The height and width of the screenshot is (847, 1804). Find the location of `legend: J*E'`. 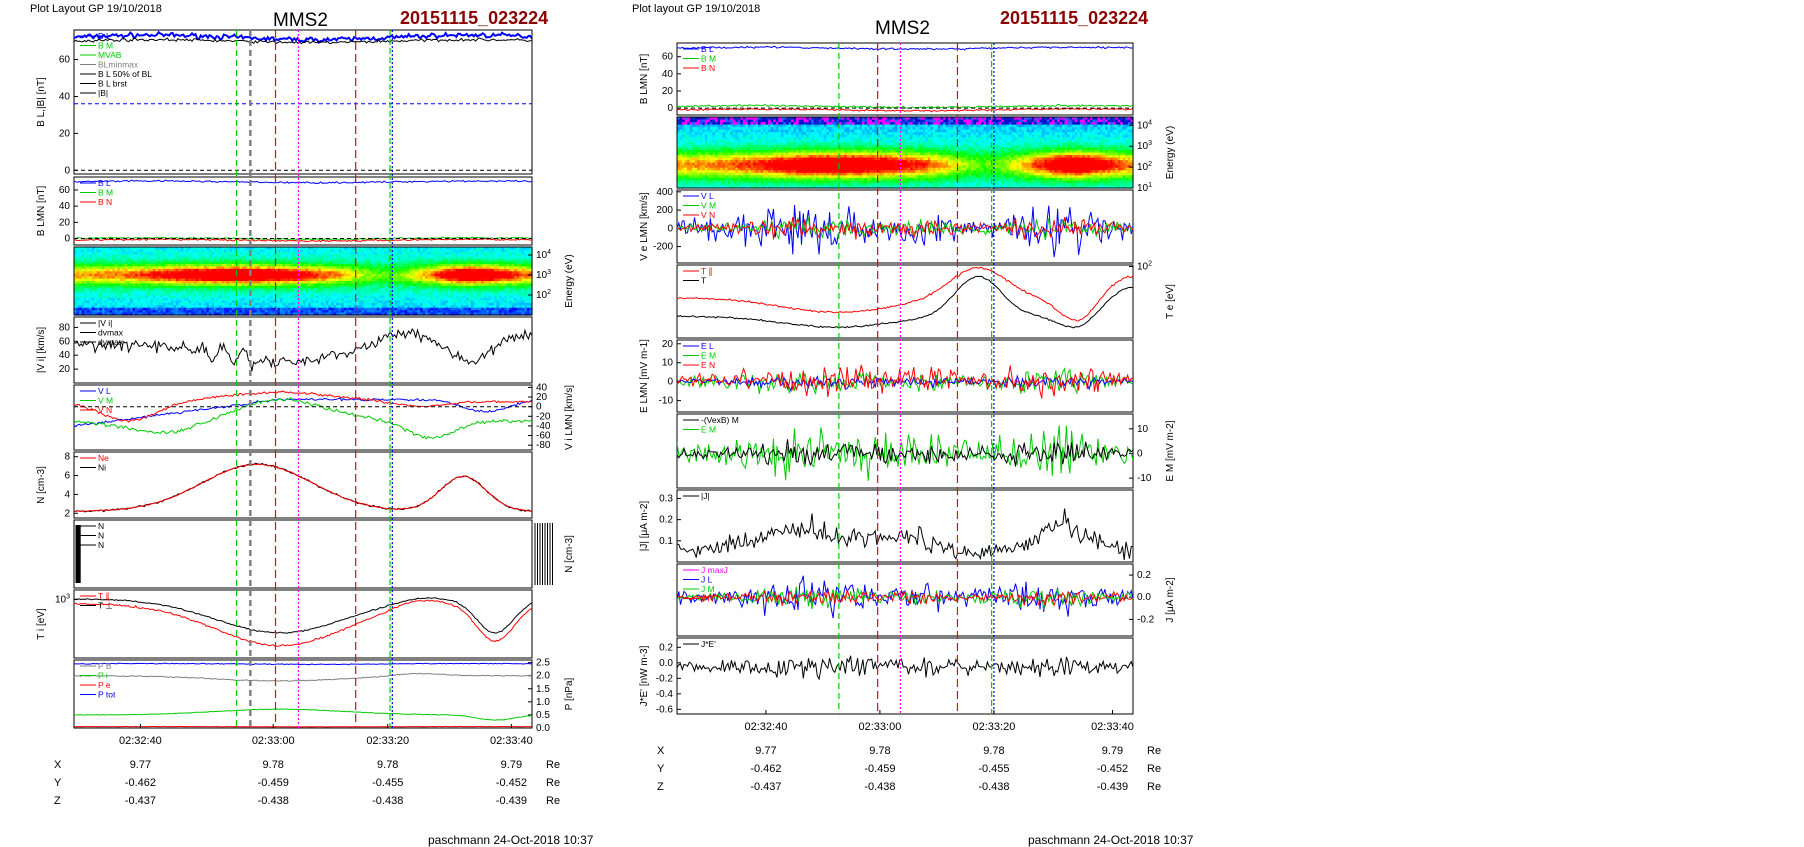

legend: J*E' is located at coordinates (699, 644).